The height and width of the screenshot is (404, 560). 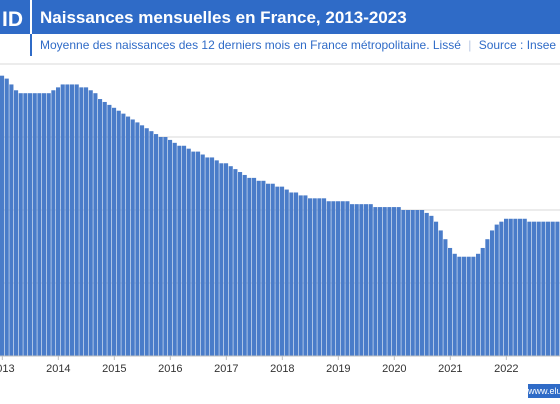 What do you see at coordinates (12, 19) in the screenshot?
I see `brand-logo: ID` at bounding box center [12, 19].